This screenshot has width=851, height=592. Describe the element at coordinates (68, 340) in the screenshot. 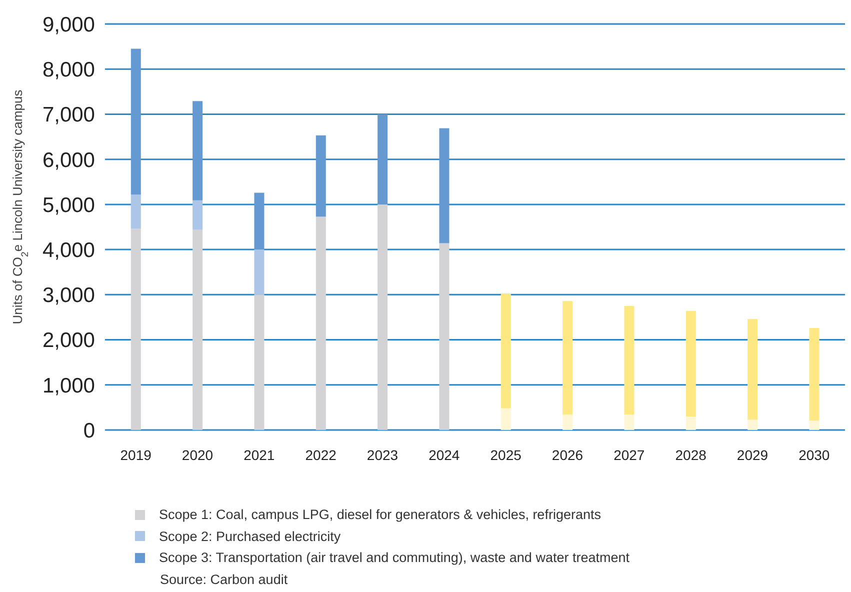

I see `y-tick-label: 2,000` at that location.